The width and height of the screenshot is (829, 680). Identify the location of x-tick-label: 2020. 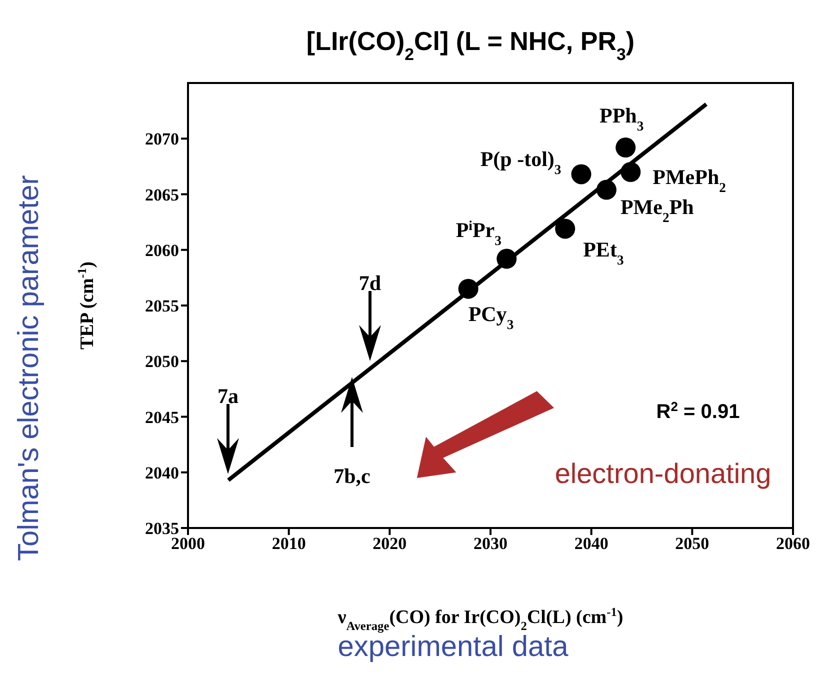
(389, 544).